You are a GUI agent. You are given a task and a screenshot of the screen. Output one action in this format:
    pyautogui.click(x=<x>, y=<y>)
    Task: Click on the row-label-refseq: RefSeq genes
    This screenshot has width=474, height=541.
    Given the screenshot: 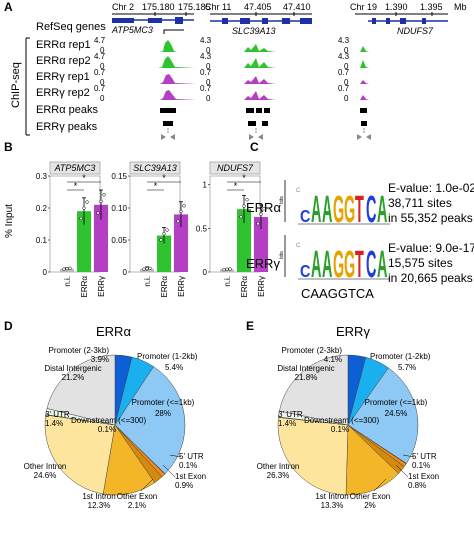 What is the action you would take?
    pyautogui.click(x=71, y=27)
    